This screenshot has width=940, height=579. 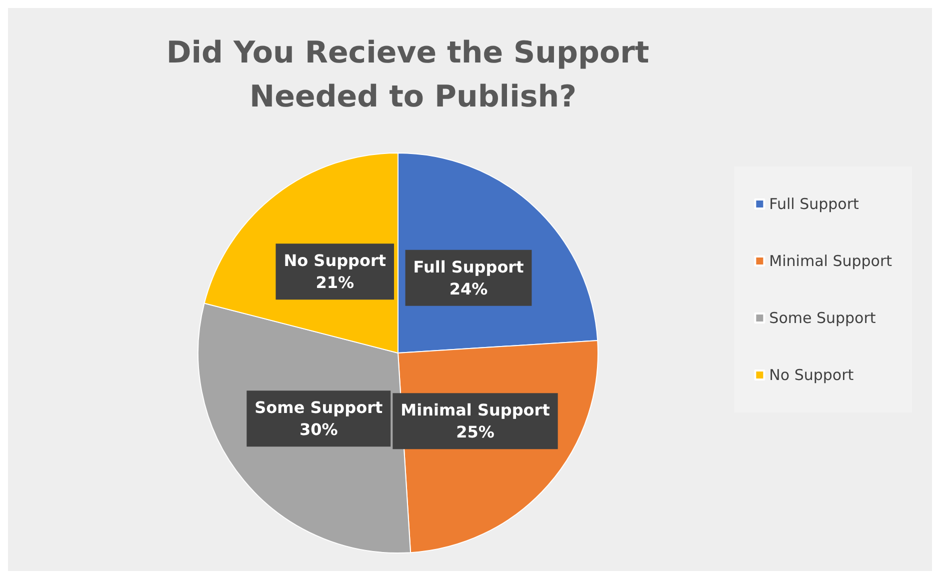 What do you see at coordinates (475, 432) in the screenshot?
I see `data-label: 25%` at bounding box center [475, 432].